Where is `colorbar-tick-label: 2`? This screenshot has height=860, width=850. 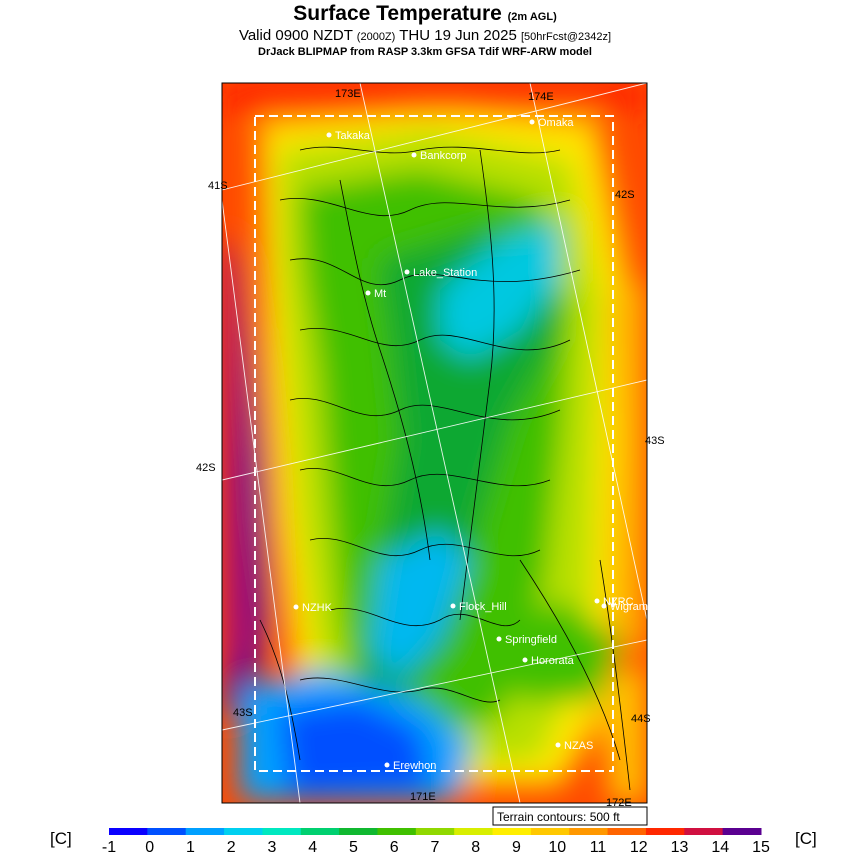 colorbar-tick-label: 2 is located at coordinates (231, 847).